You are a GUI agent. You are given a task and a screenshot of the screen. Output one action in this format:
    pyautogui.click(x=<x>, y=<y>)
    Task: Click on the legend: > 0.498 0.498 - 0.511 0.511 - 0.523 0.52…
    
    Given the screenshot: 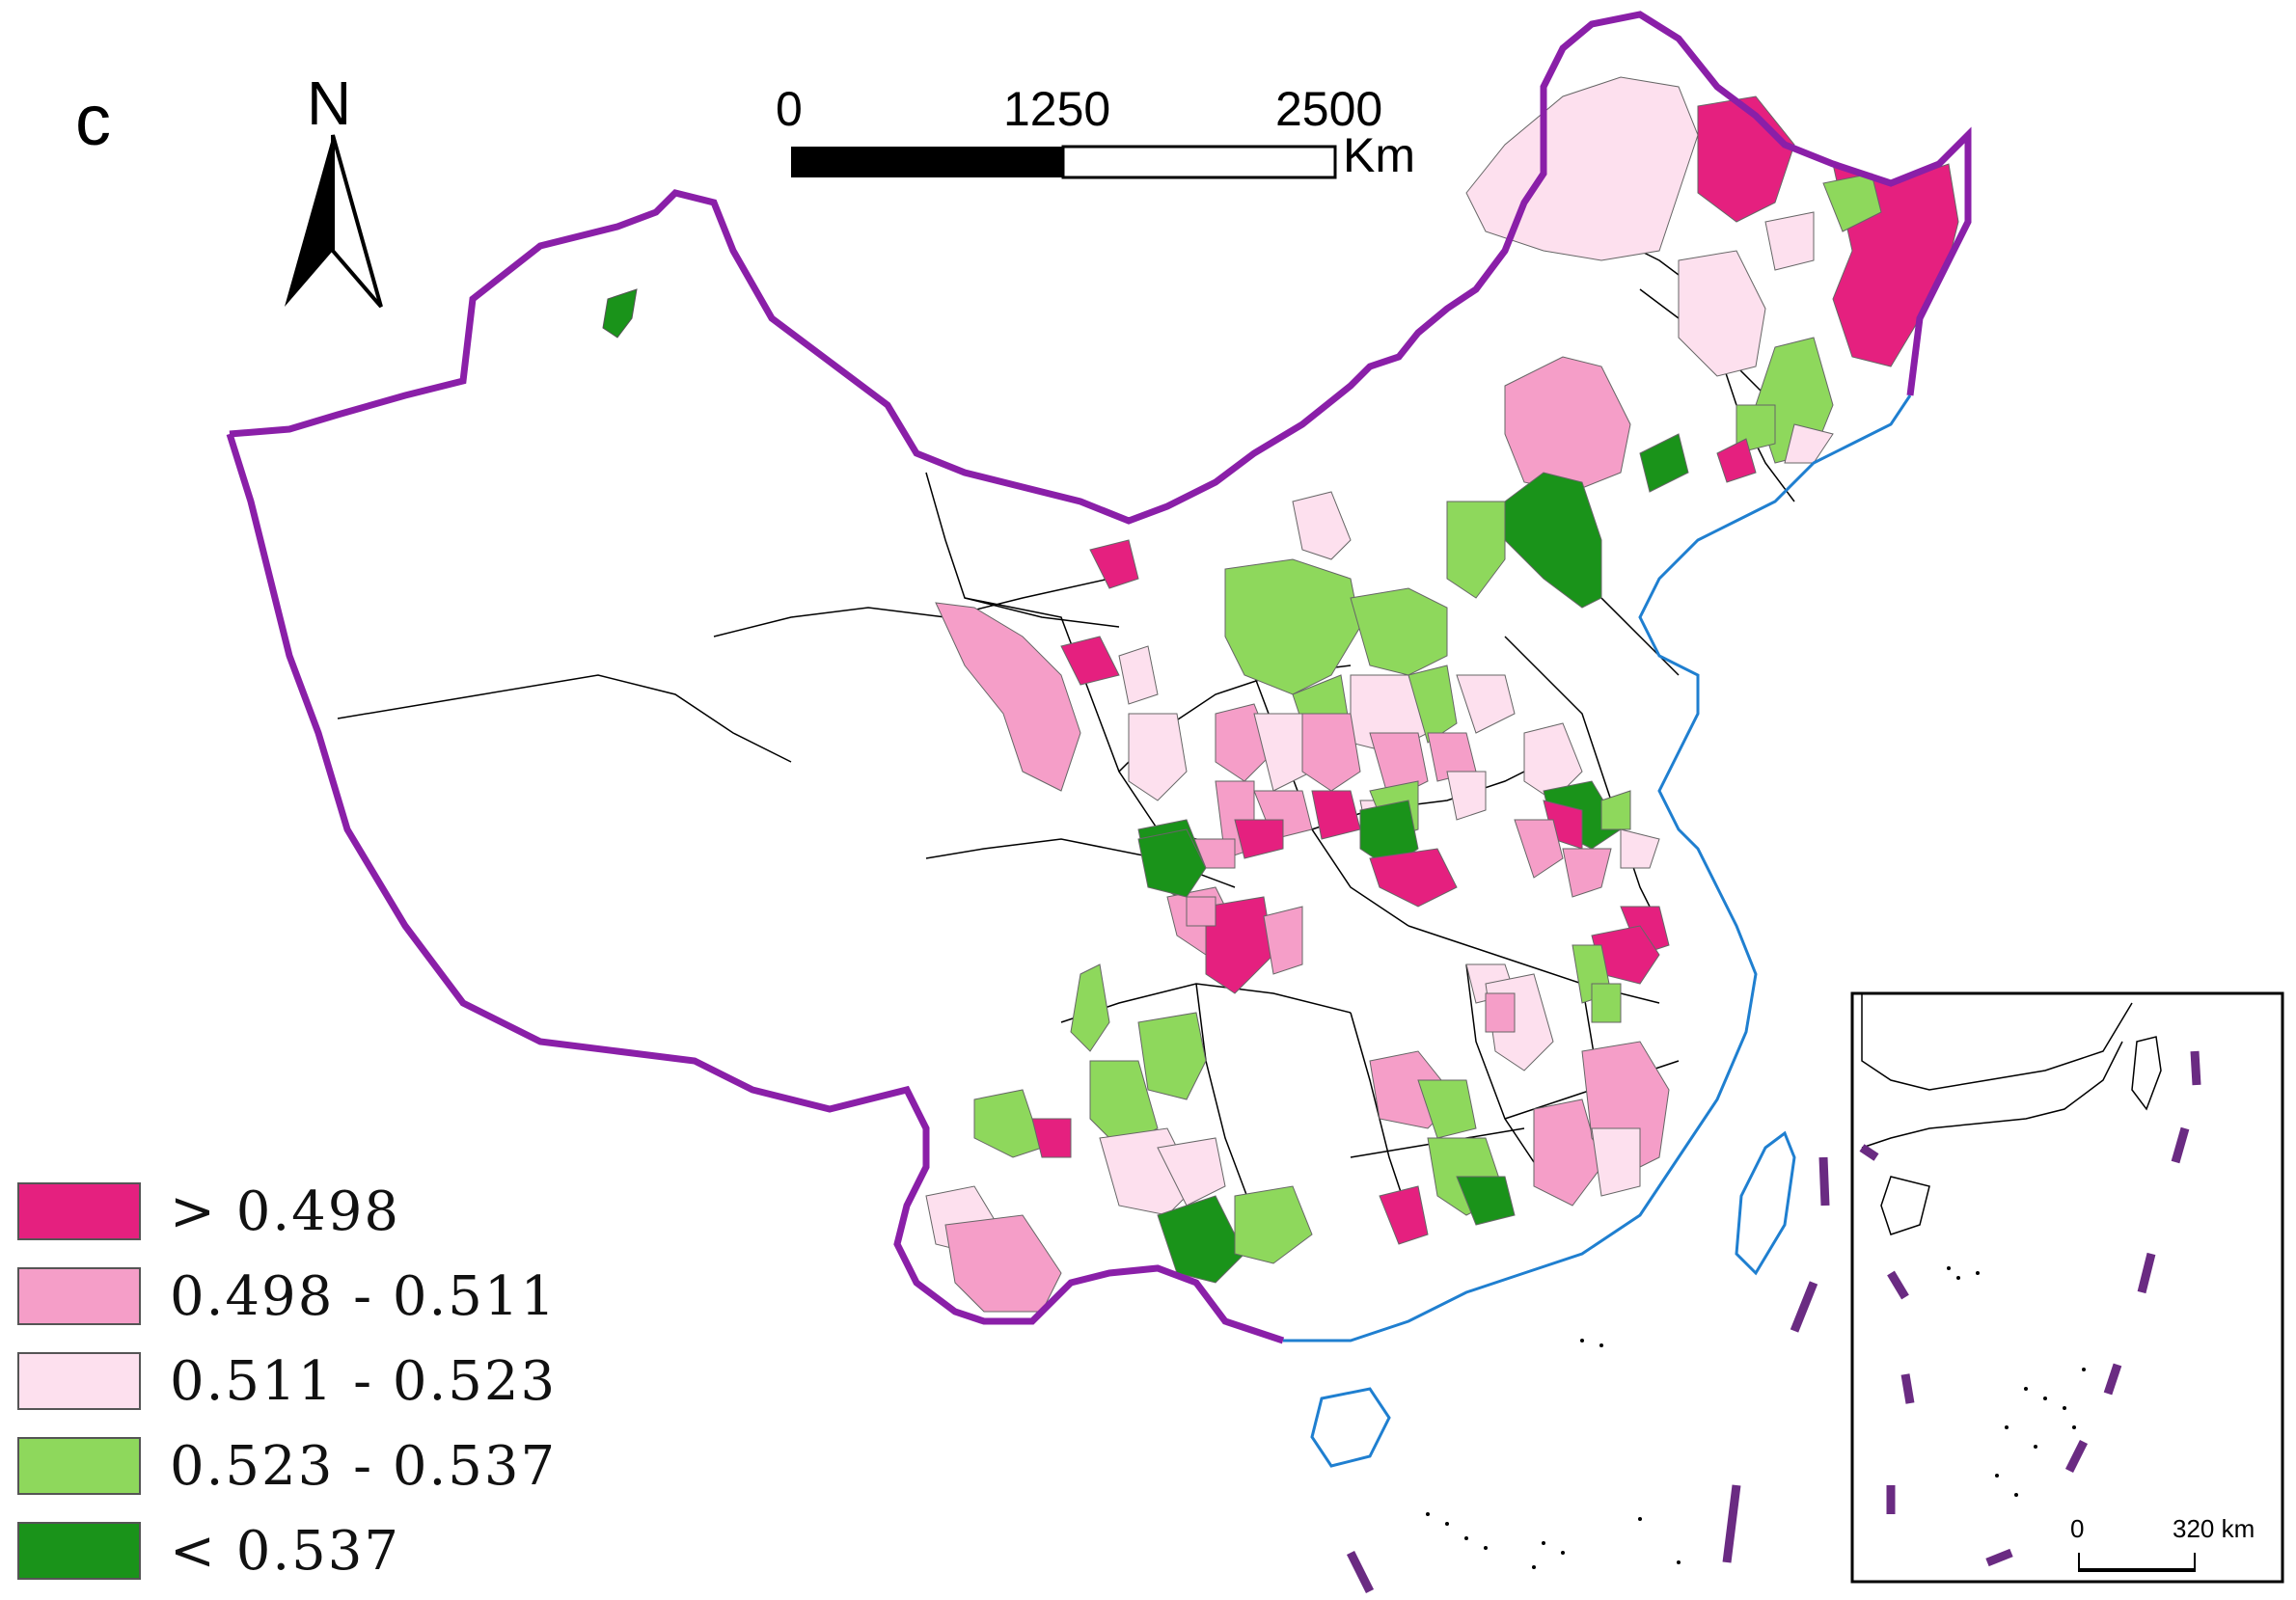 What is the action you would take?
    pyautogui.click(x=287, y=1381)
    